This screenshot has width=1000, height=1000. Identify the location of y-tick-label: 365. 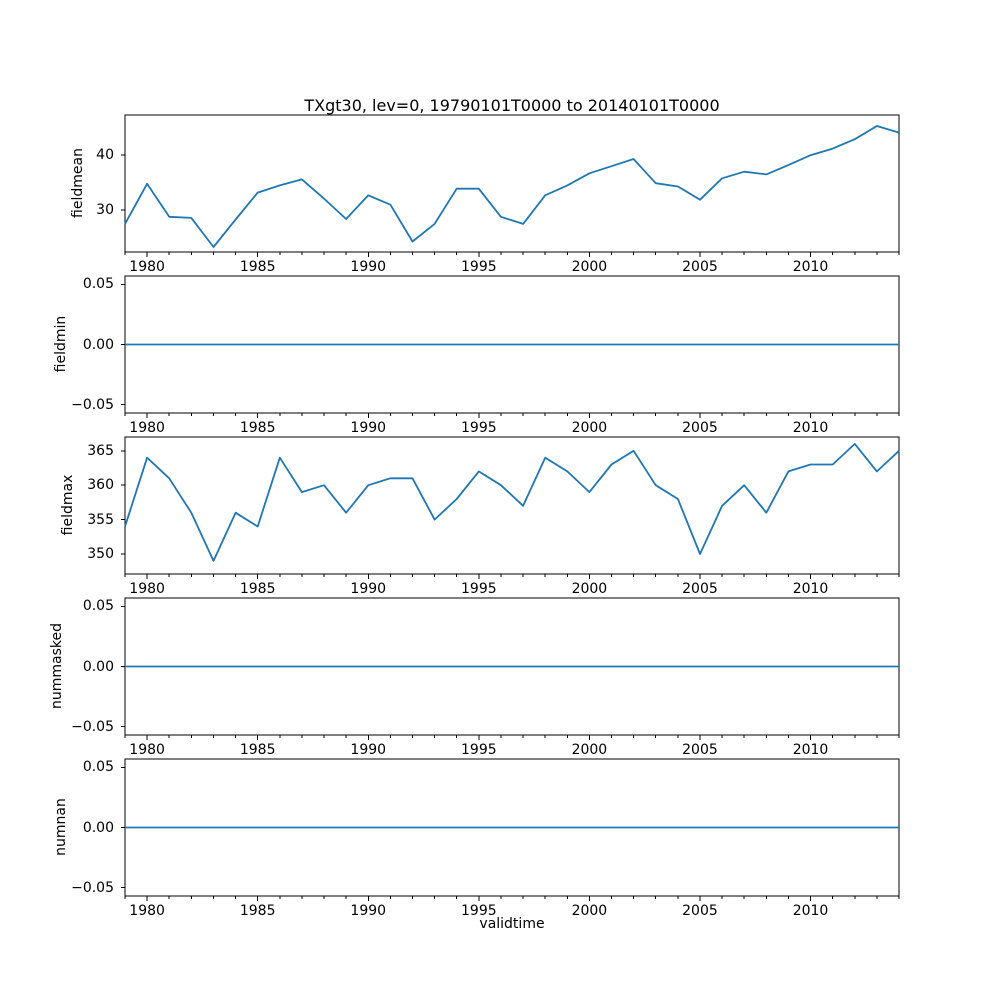
(100, 450).